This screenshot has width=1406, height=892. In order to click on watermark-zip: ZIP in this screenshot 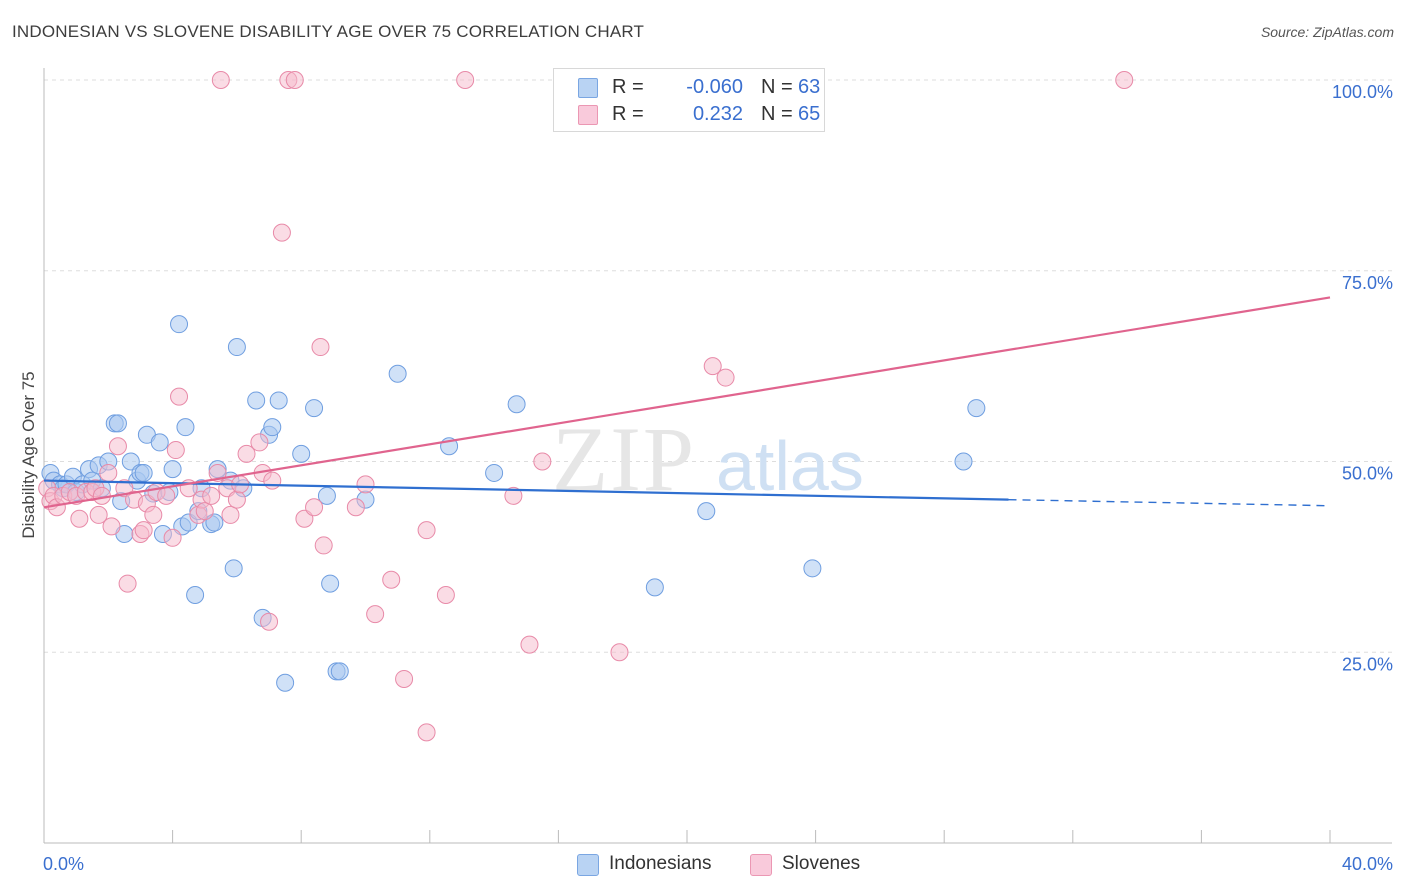, I will do `click(624, 459)`.